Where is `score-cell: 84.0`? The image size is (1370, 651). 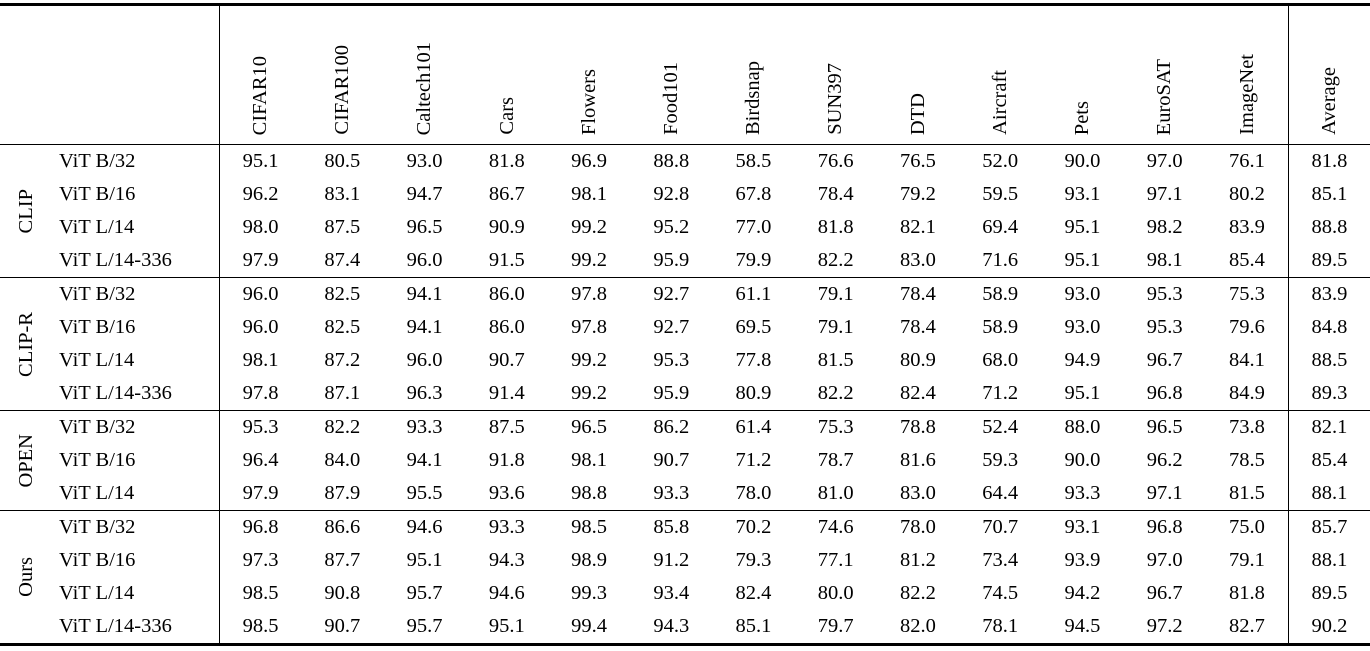 score-cell: 84.0 is located at coordinates (342, 460).